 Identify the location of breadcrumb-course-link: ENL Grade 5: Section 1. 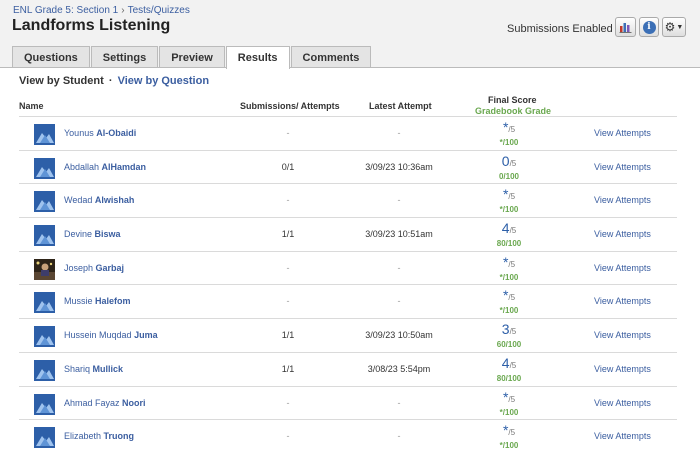
(66, 10).